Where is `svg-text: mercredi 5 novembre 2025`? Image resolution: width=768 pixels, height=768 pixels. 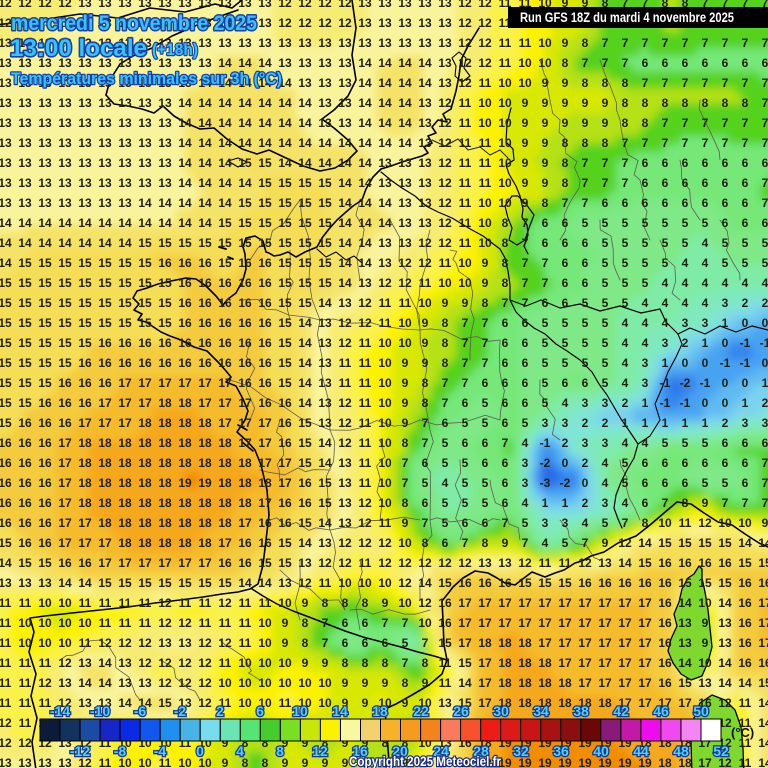
svg-text: mercredi 5 novembre 2025 is located at coordinates (134, 23).